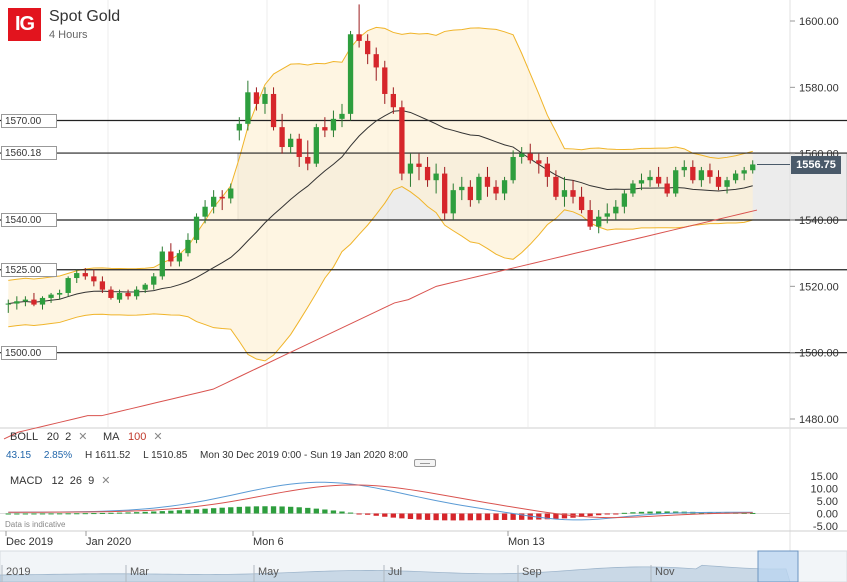  I want to click on macd-fast: 12, so click(57, 481).